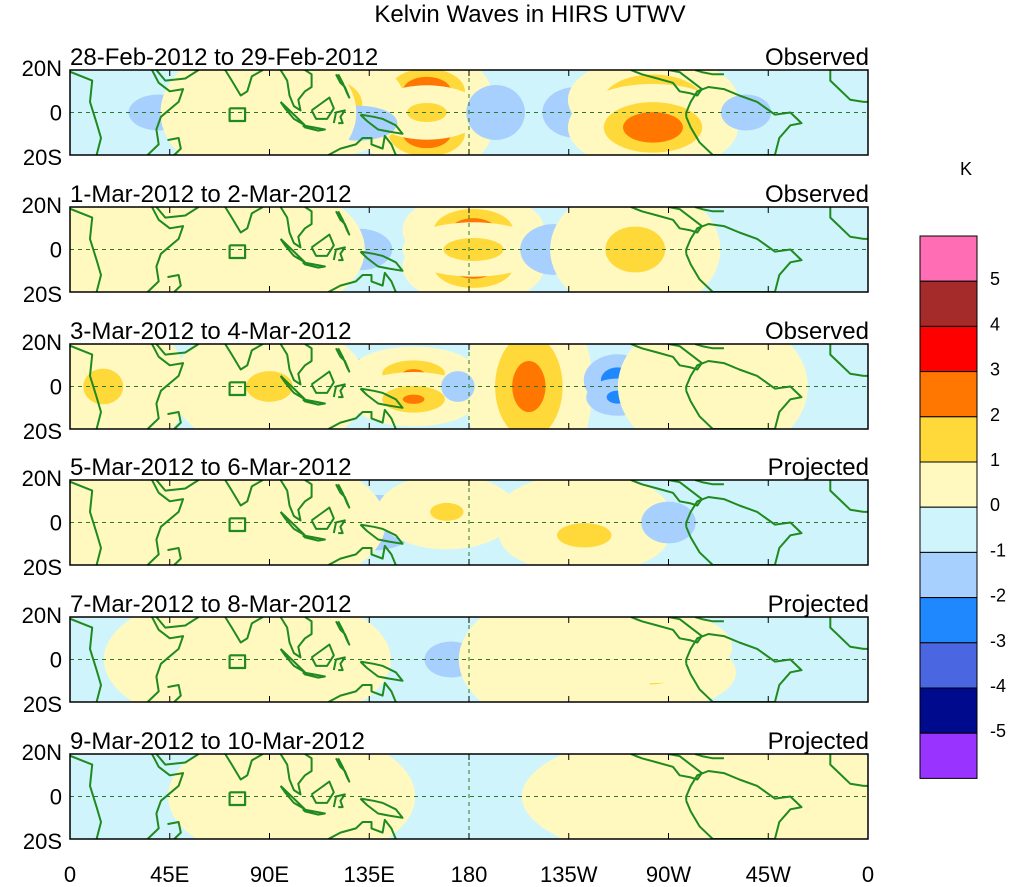 The image size is (1015, 887). I want to click on colorbar-level-label: 1, so click(995, 460).